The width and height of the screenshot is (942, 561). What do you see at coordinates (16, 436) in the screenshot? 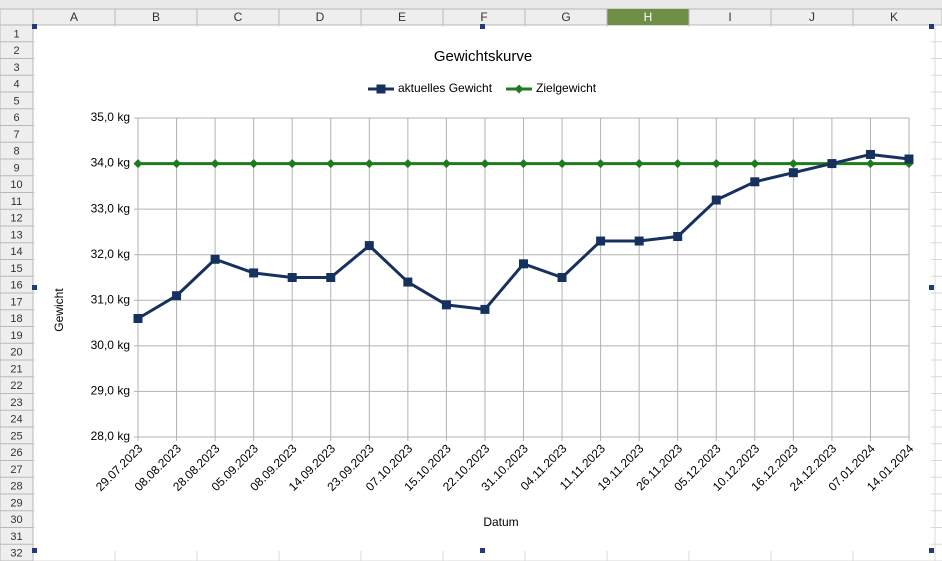
I see `row-header: 25` at bounding box center [16, 436].